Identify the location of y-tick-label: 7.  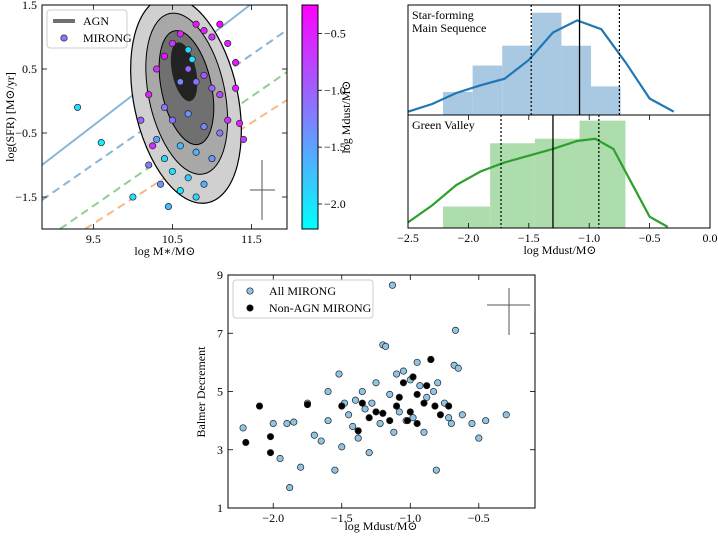
(220, 333).